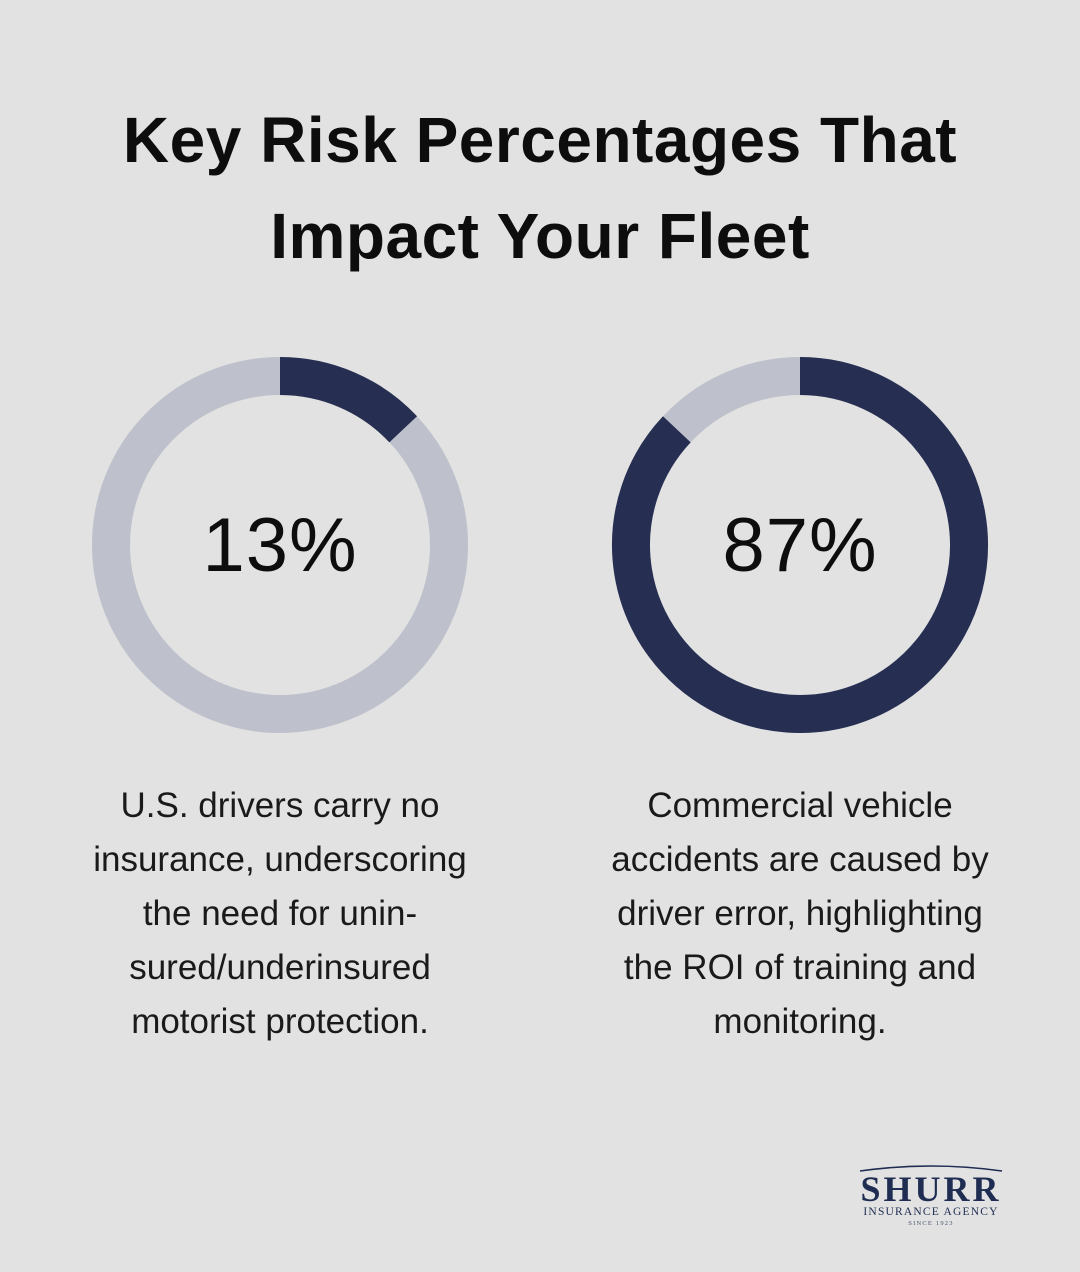  I want to click on title-line-1: Key Risk Percentages That, so click(540, 140).